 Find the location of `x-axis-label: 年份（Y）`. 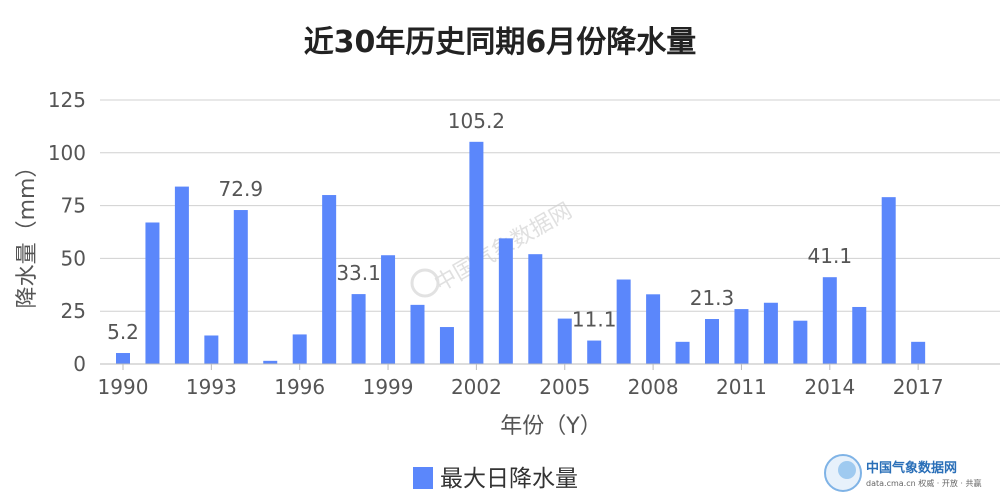

x-axis-label: 年份（Y） is located at coordinates (550, 426).